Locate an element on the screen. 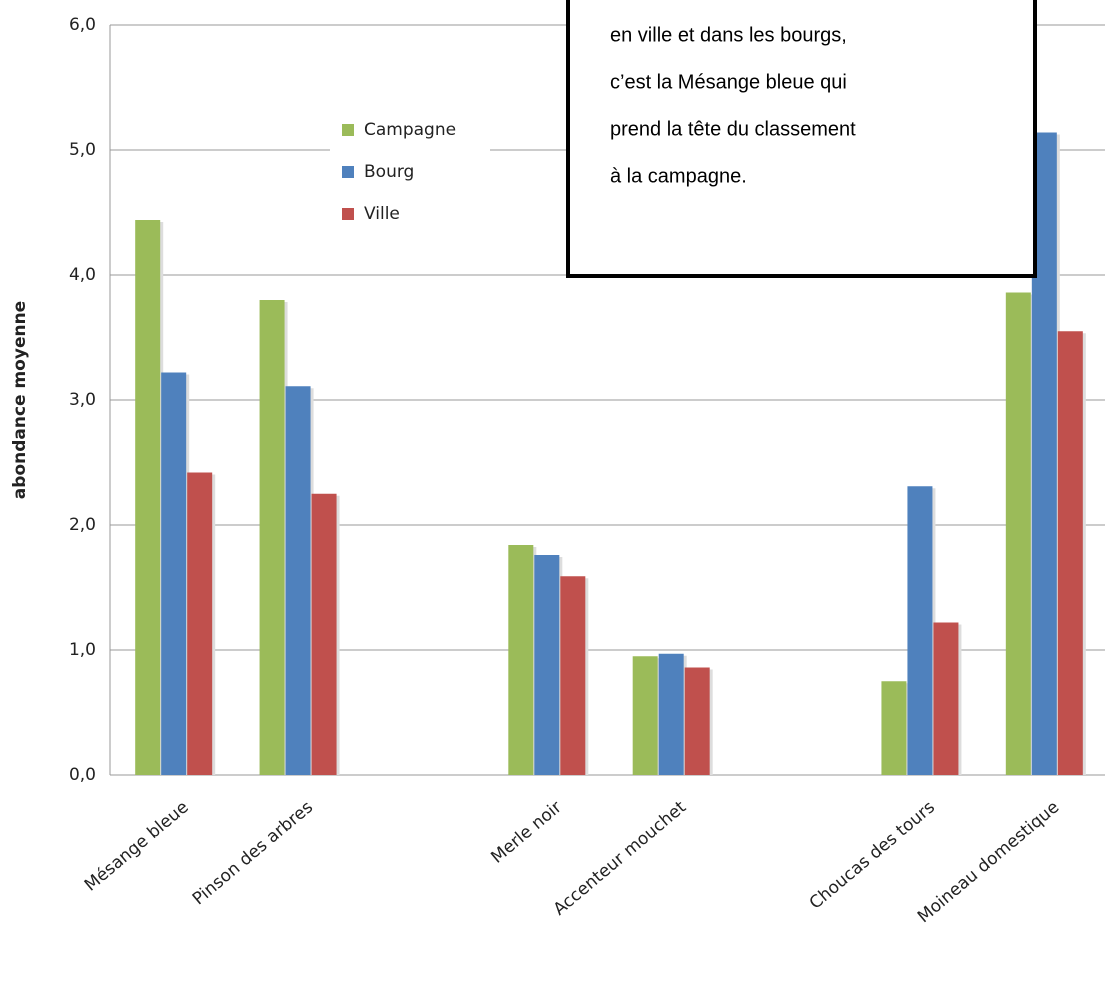  y-tick-label: 1,0 is located at coordinates (82, 650).